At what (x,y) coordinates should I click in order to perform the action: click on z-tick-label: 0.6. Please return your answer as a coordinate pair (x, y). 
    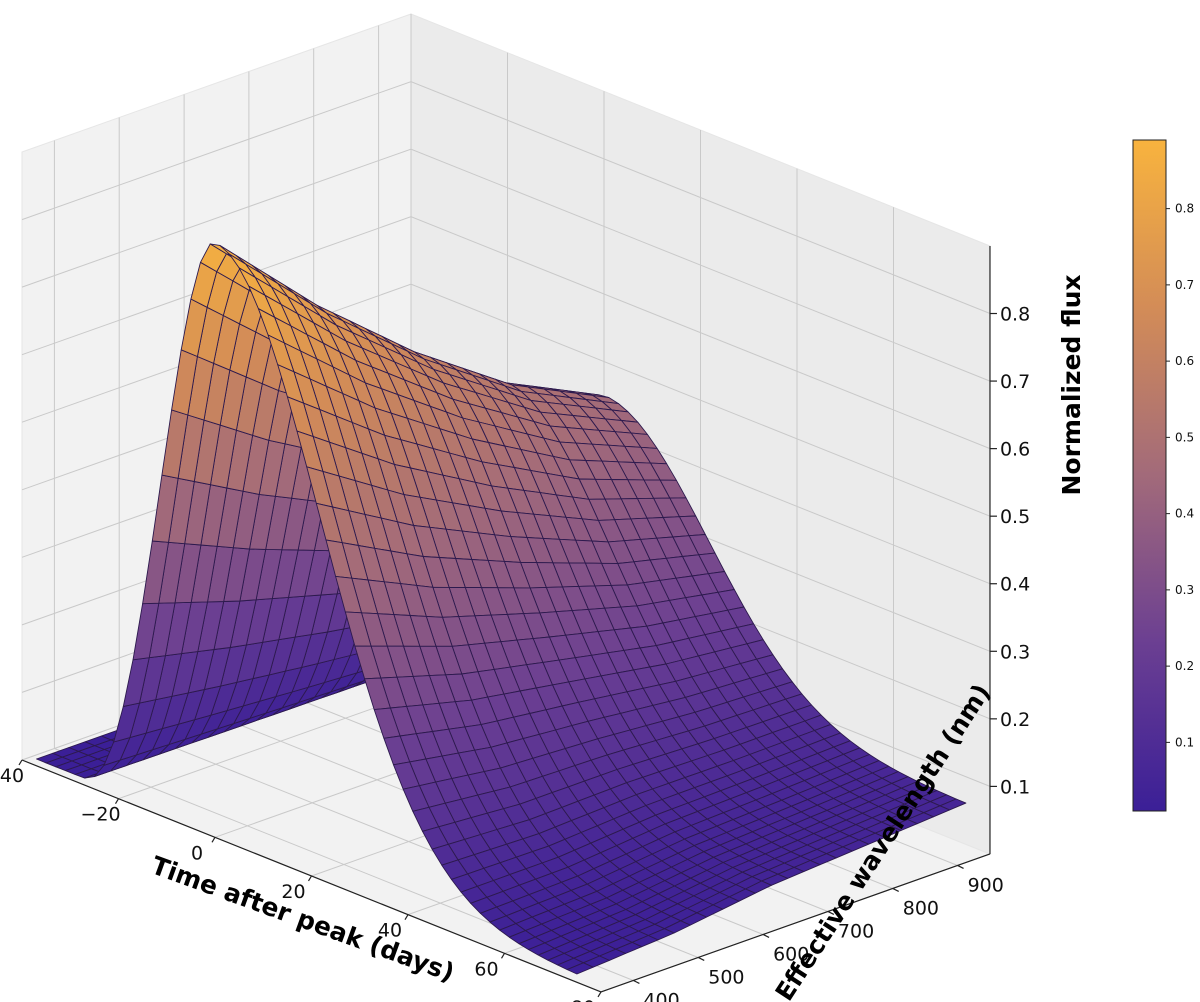
    Looking at the image, I should click on (1015, 450).